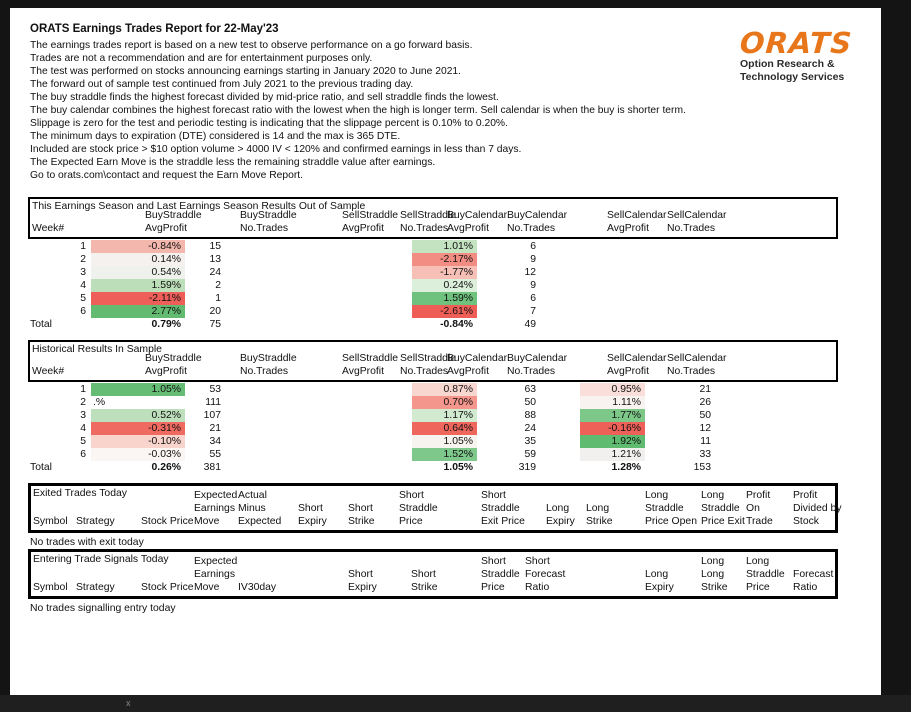  I want to click on heatmap-cell: 1.11%, so click(612, 402).